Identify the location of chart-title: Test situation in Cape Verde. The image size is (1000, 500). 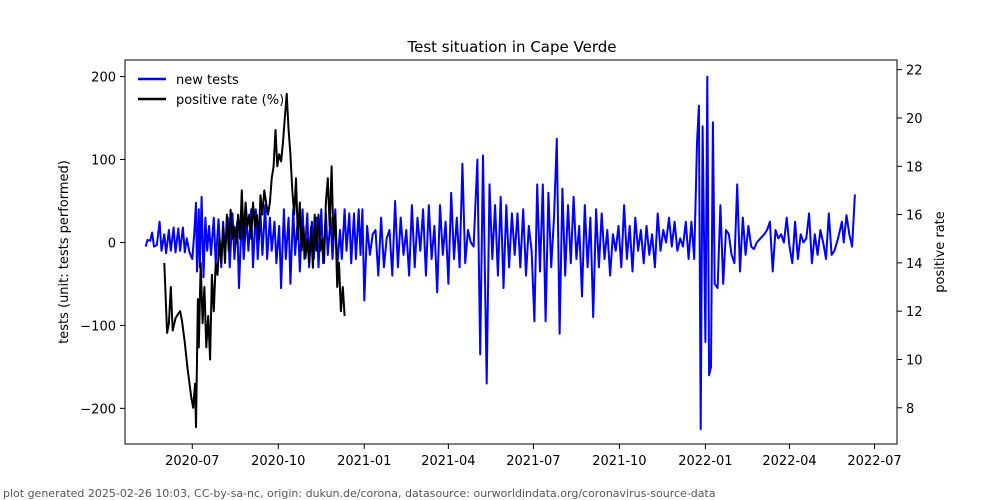
(512, 47).